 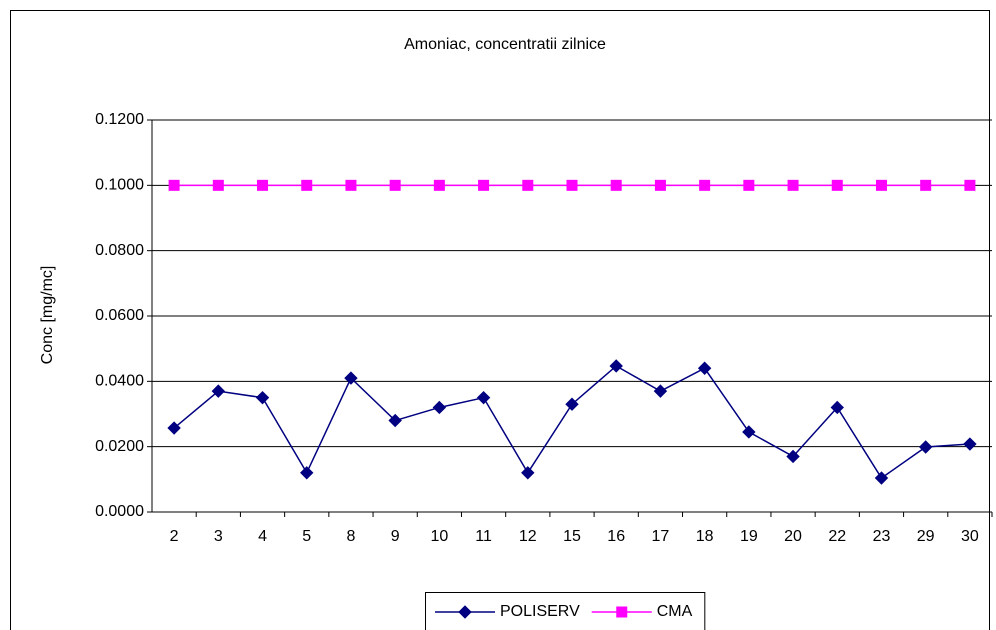 I want to click on y-tick-label: 0.0600, so click(x=119, y=315).